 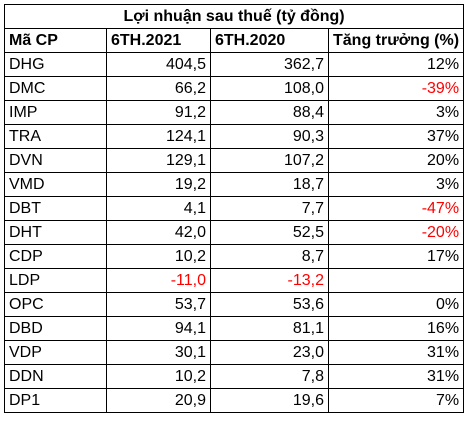 I want to click on ticker-cell: OPC, so click(x=55, y=304).